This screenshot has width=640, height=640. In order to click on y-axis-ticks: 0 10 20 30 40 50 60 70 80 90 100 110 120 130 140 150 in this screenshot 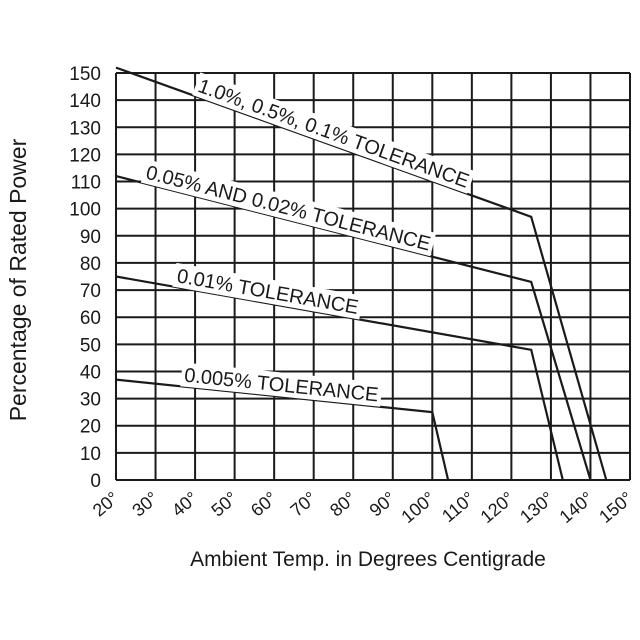, I will do `click(85, 278)`.